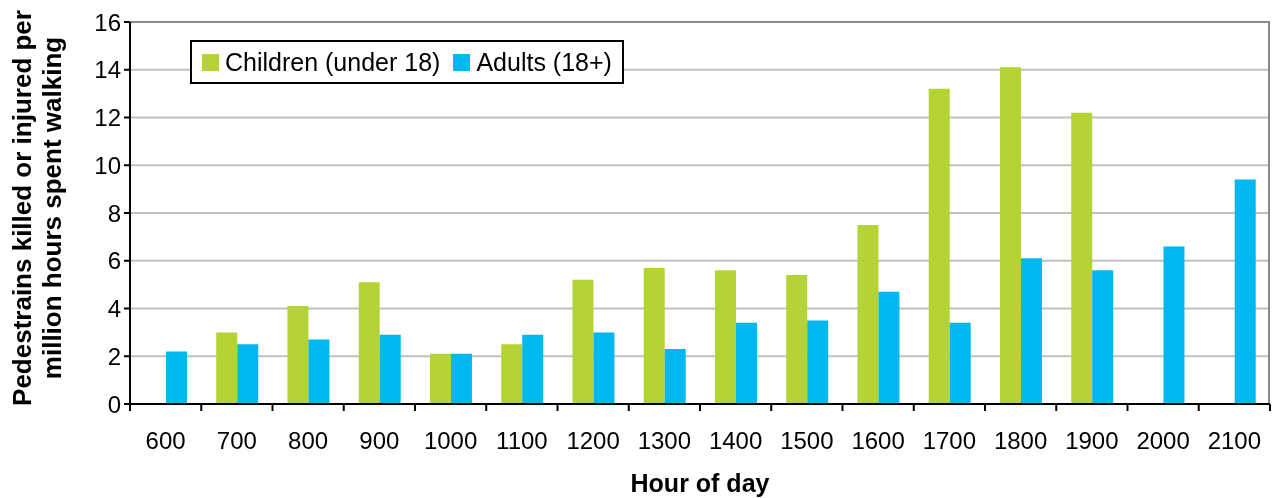 Image resolution: width=1272 pixels, height=498 pixels. Describe the element at coordinates (107, 22) in the screenshot. I see `y-tick-label: 16` at that location.